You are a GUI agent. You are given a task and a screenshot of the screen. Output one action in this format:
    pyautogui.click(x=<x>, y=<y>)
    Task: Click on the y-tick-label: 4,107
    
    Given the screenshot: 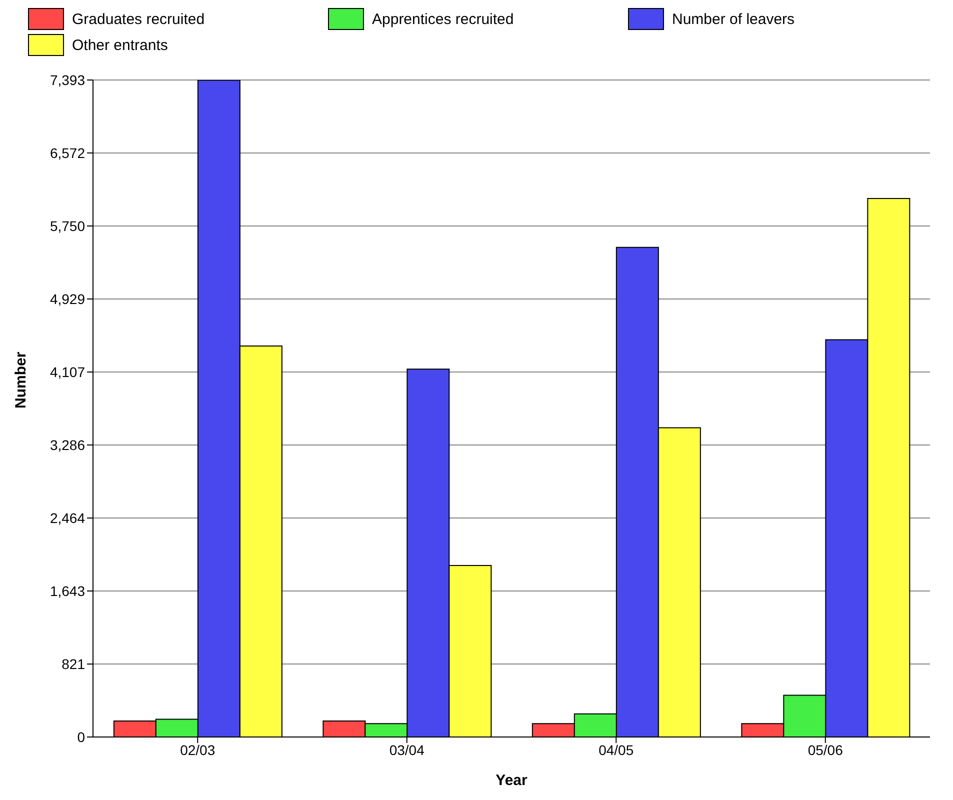 What is the action you would take?
    pyautogui.click(x=68, y=372)
    